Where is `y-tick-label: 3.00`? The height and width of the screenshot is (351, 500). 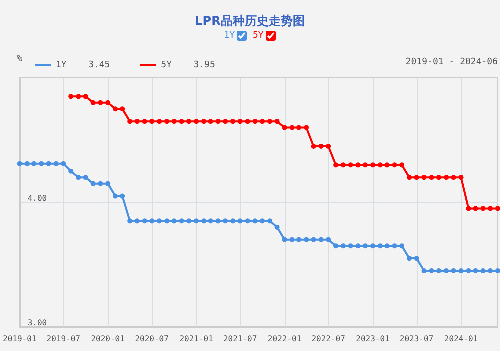
y-tick-label: 3.00 is located at coordinates (38, 323).